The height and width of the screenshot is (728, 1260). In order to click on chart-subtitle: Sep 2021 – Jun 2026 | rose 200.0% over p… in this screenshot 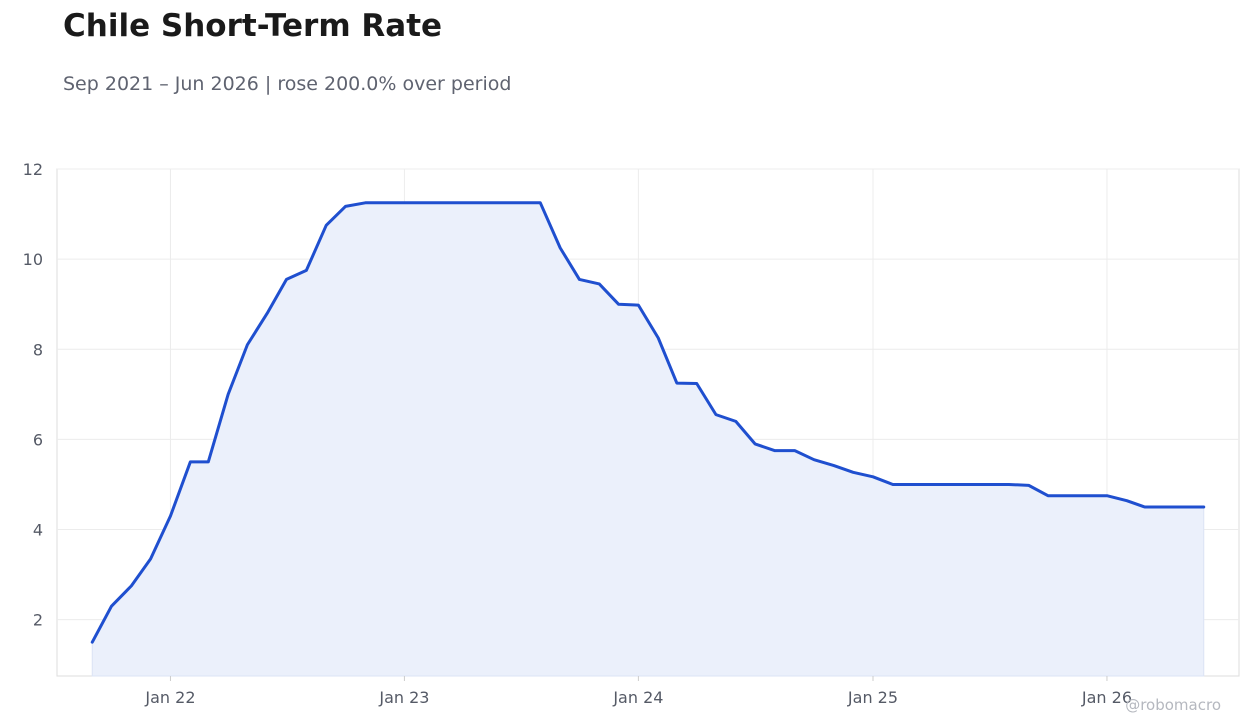, I will do `click(287, 84)`.